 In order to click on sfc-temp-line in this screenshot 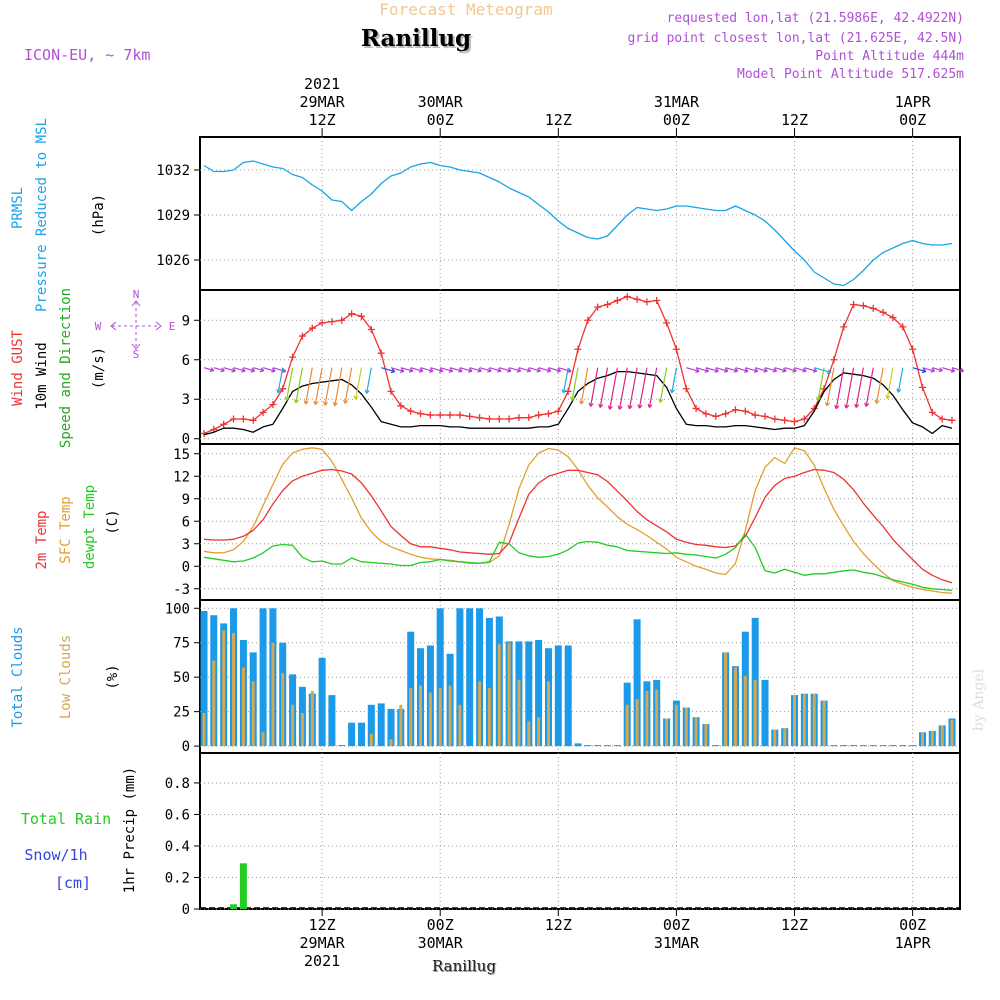, I will do `click(578, 520)`.